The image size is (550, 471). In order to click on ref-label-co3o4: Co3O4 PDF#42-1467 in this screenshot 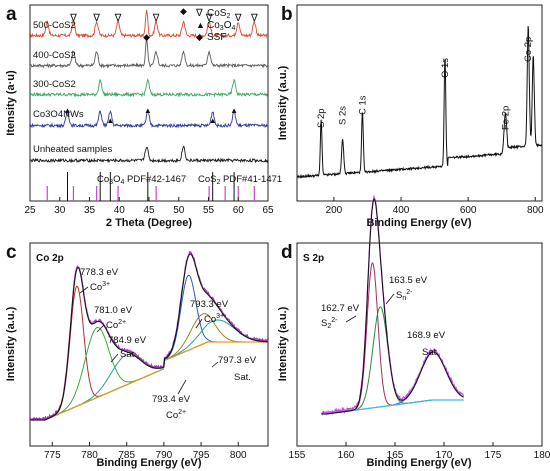, I will do `click(141, 180)`.